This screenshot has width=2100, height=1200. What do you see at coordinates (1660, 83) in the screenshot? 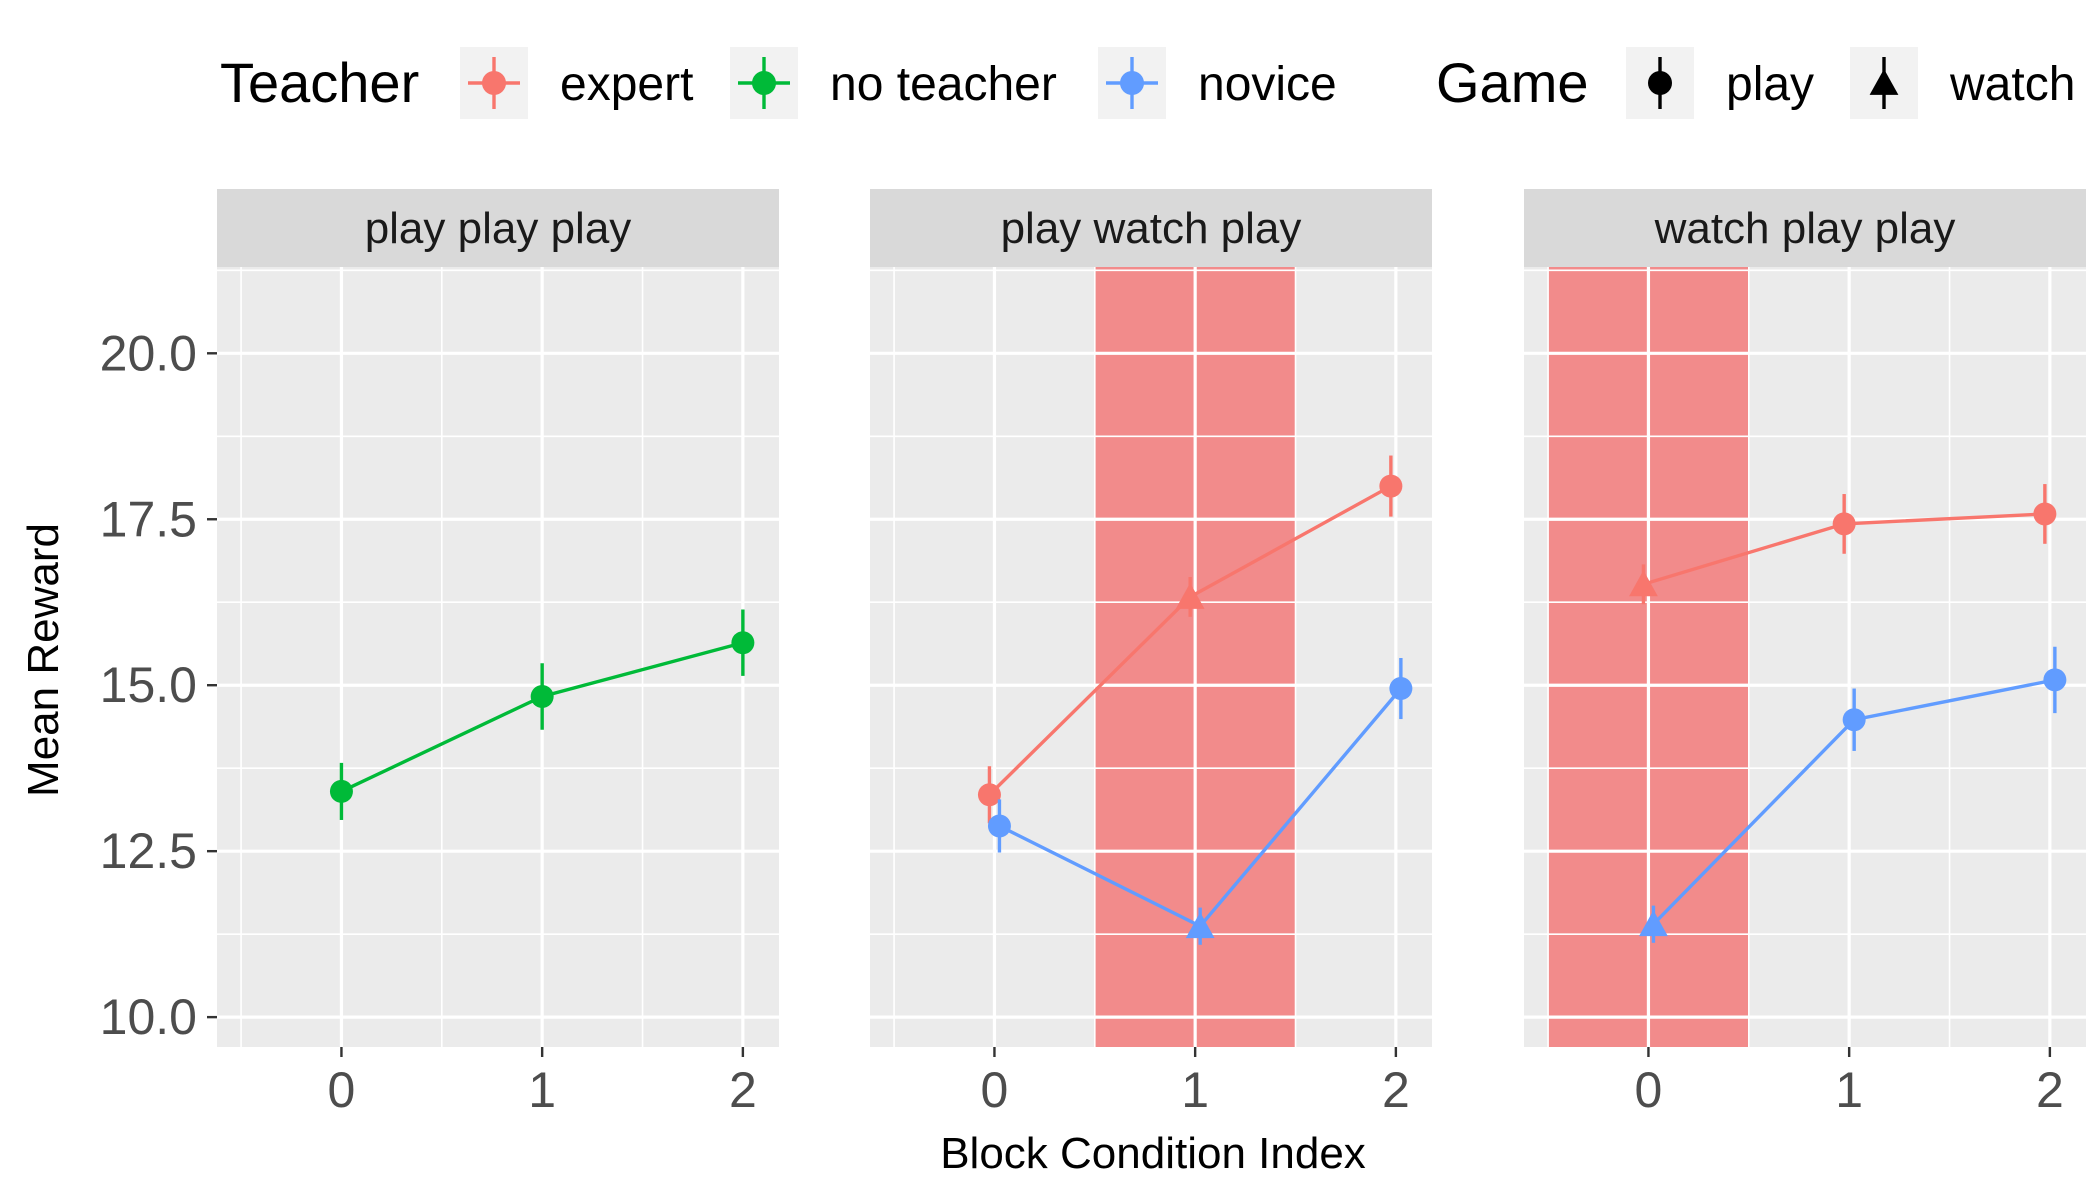
I see `legend-key-circle` at bounding box center [1660, 83].